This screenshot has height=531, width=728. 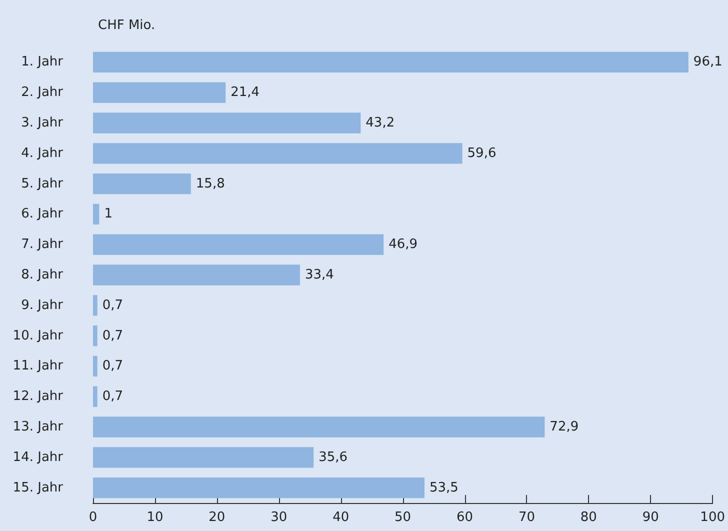 I want to click on x-tick-label: 0, so click(x=93, y=517).